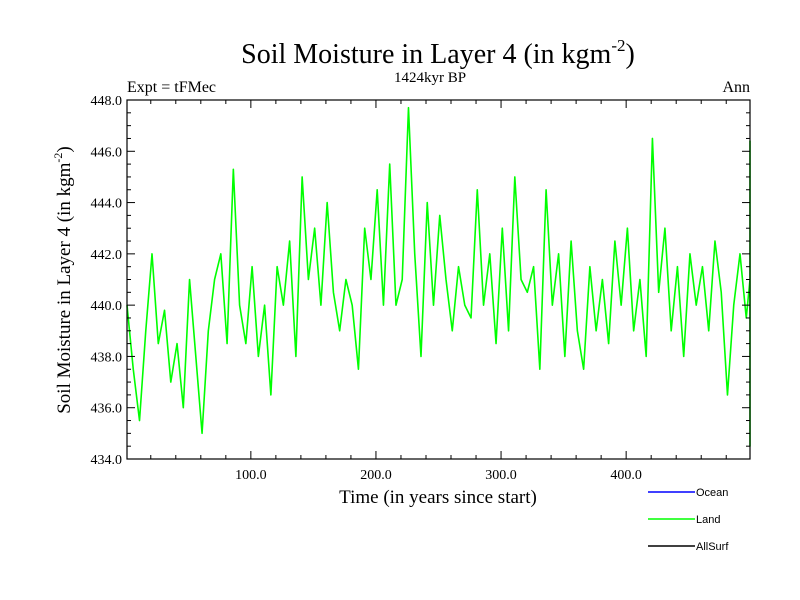 The height and width of the screenshot is (600, 800). I want to click on y-tick-label: 438.0, so click(107, 357).